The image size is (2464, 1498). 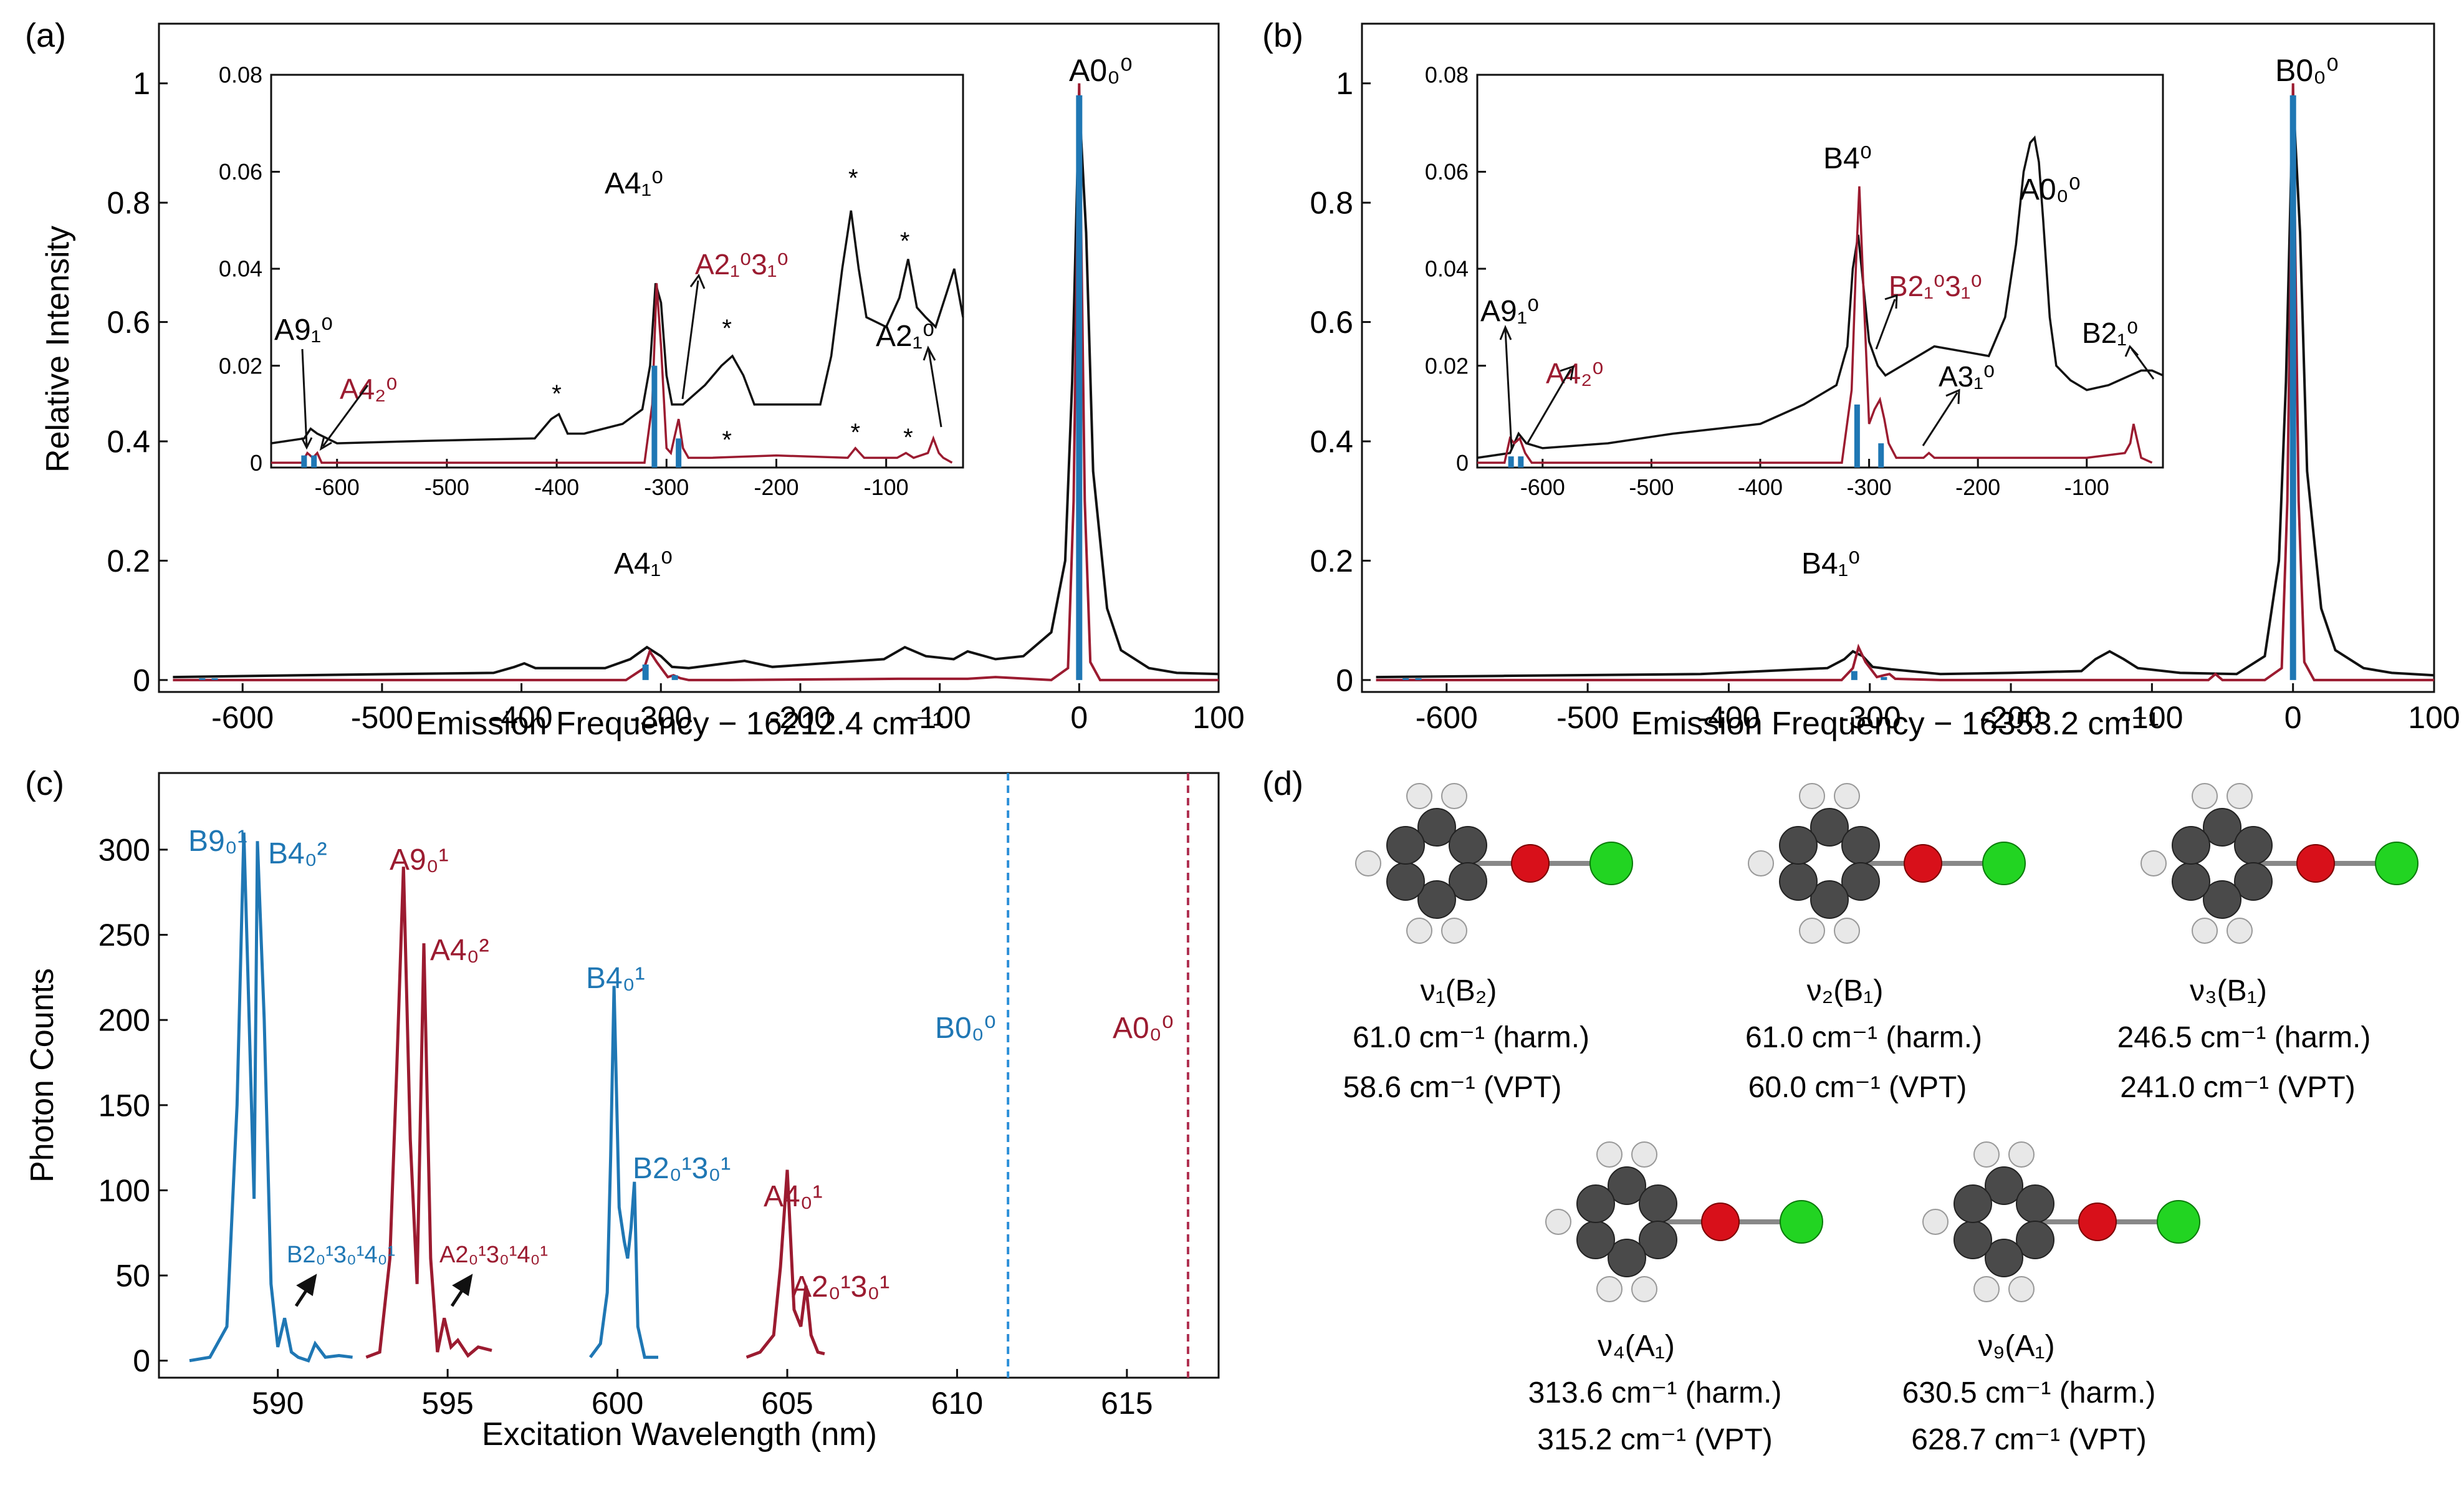 What do you see at coordinates (1857, 1087) in the screenshot?
I see `mode2-vpt: 60.0 cm⁻¹ (VPT)` at bounding box center [1857, 1087].